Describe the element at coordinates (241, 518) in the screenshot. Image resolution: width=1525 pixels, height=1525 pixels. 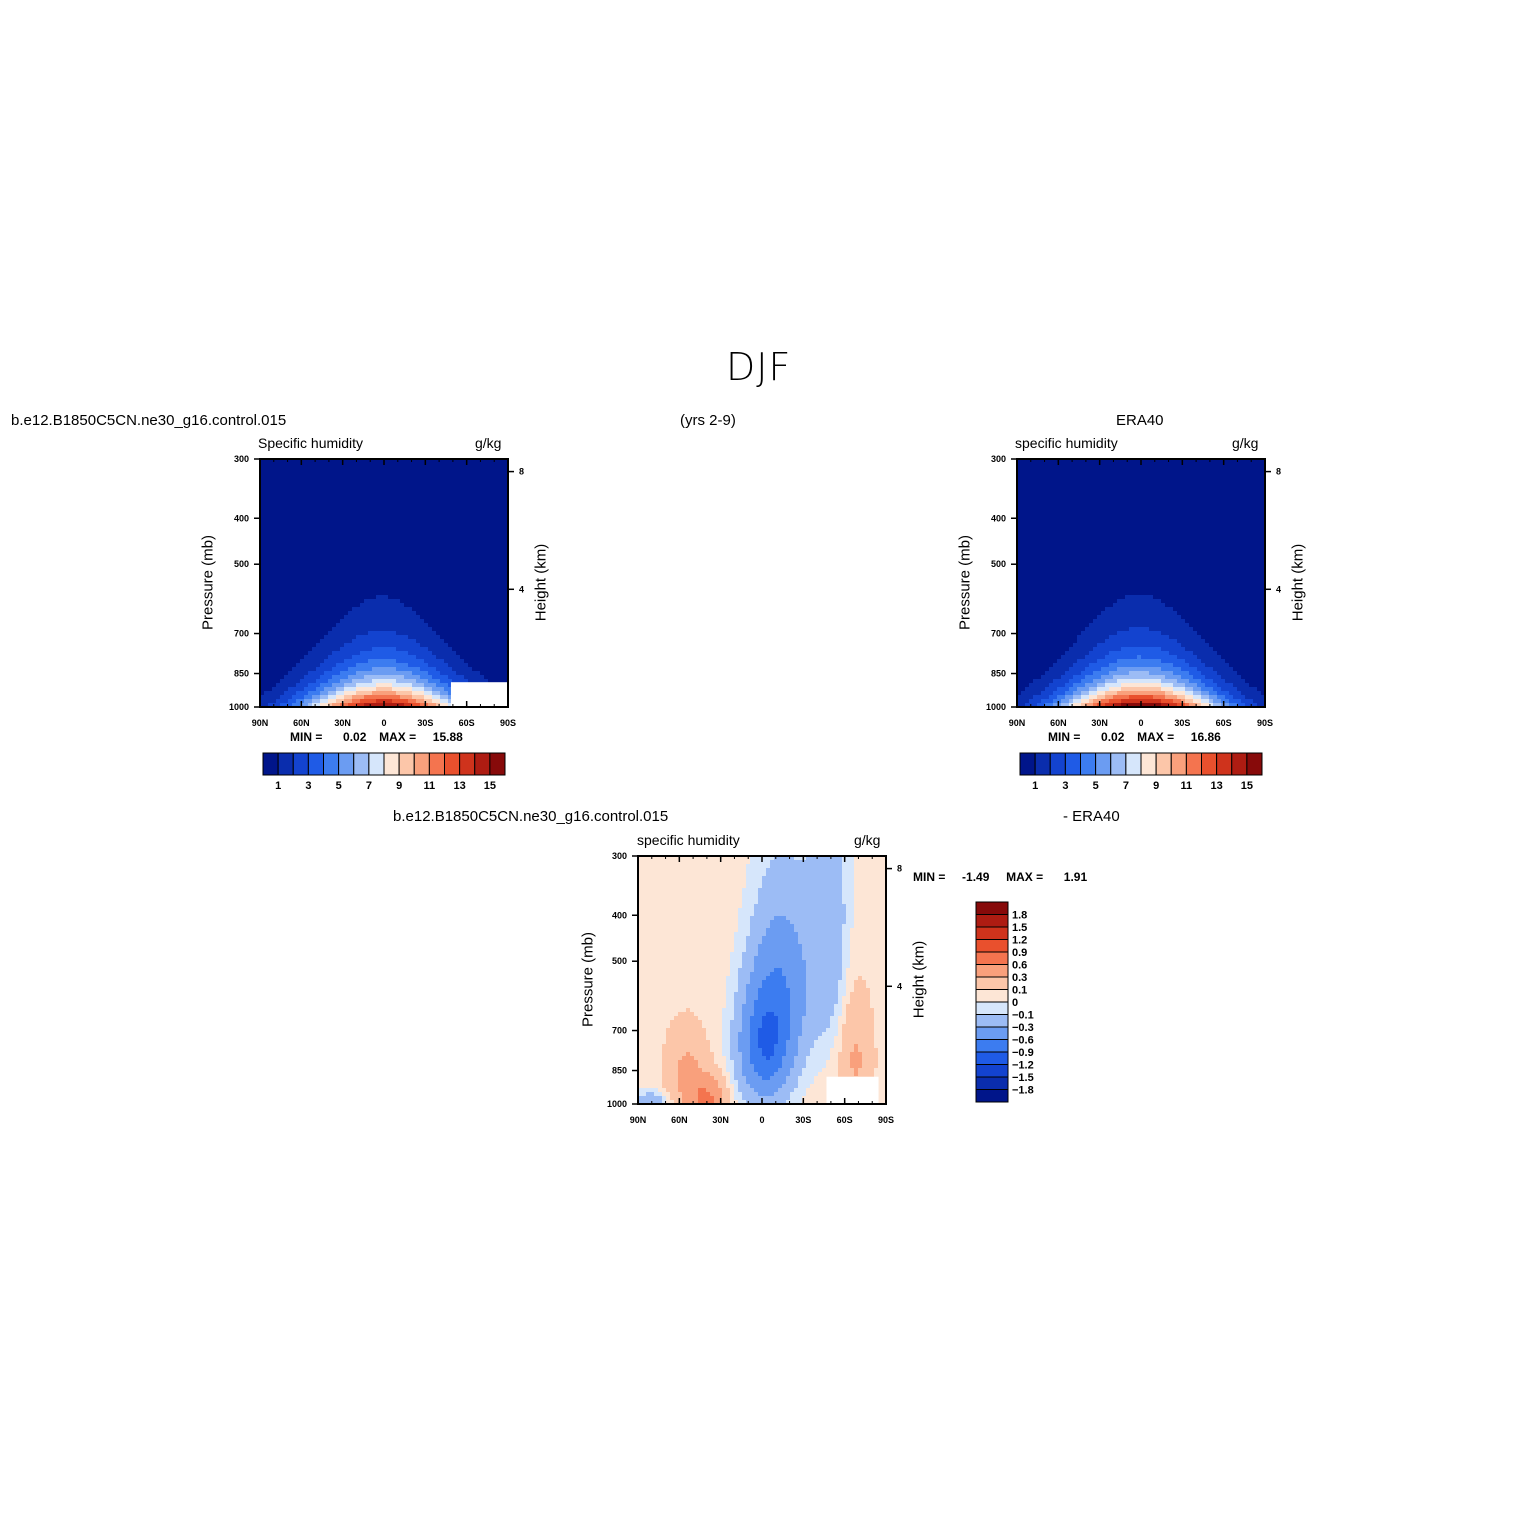
I see `model-ytick-label: 400` at that location.